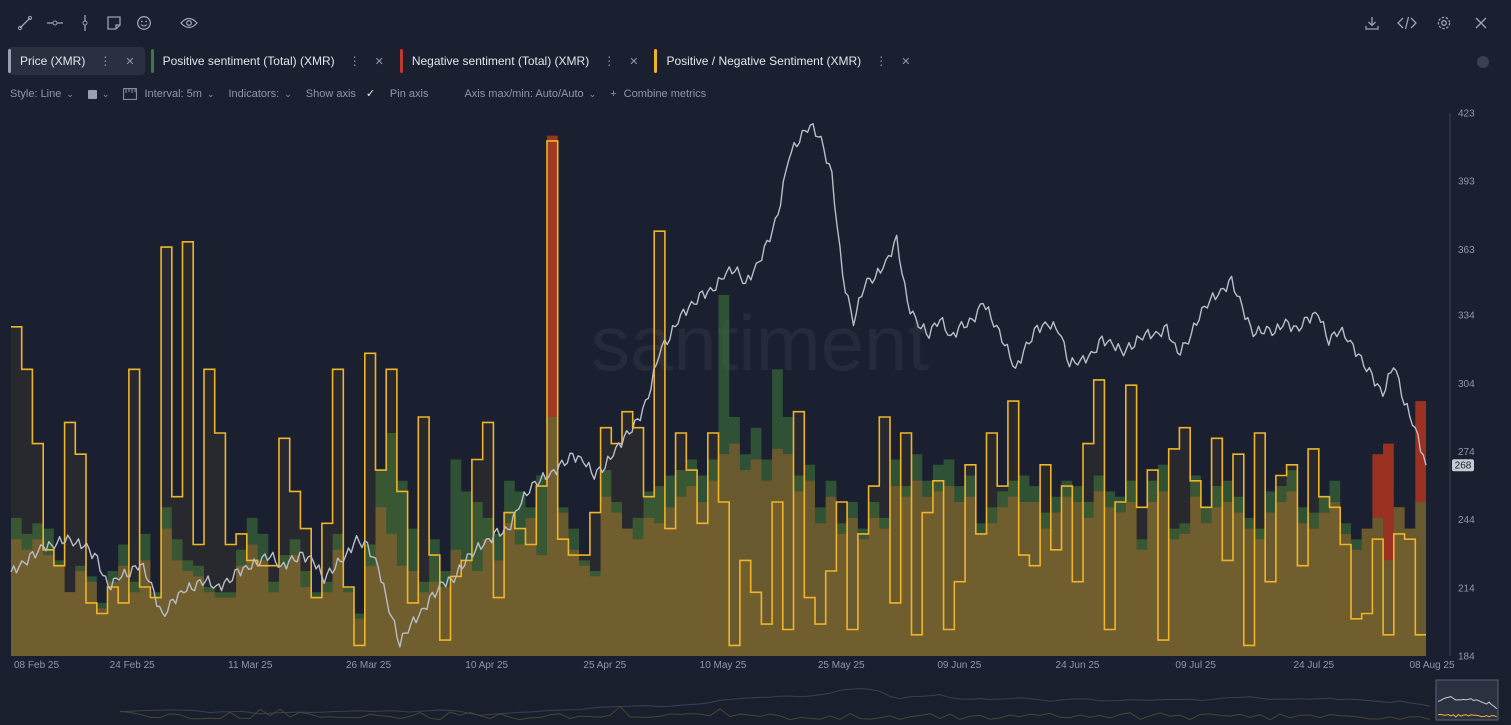  What do you see at coordinates (1372, 23) in the screenshot?
I see `download-icon` at bounding box center [1372, 23].